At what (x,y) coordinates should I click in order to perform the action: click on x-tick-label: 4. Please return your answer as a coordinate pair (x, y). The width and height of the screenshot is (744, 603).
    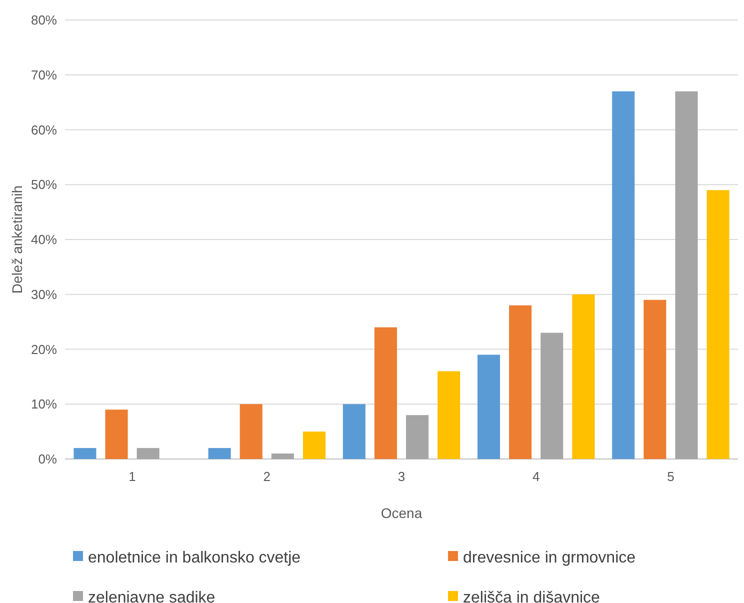
    Looking at the image, I should click on (536, 476).